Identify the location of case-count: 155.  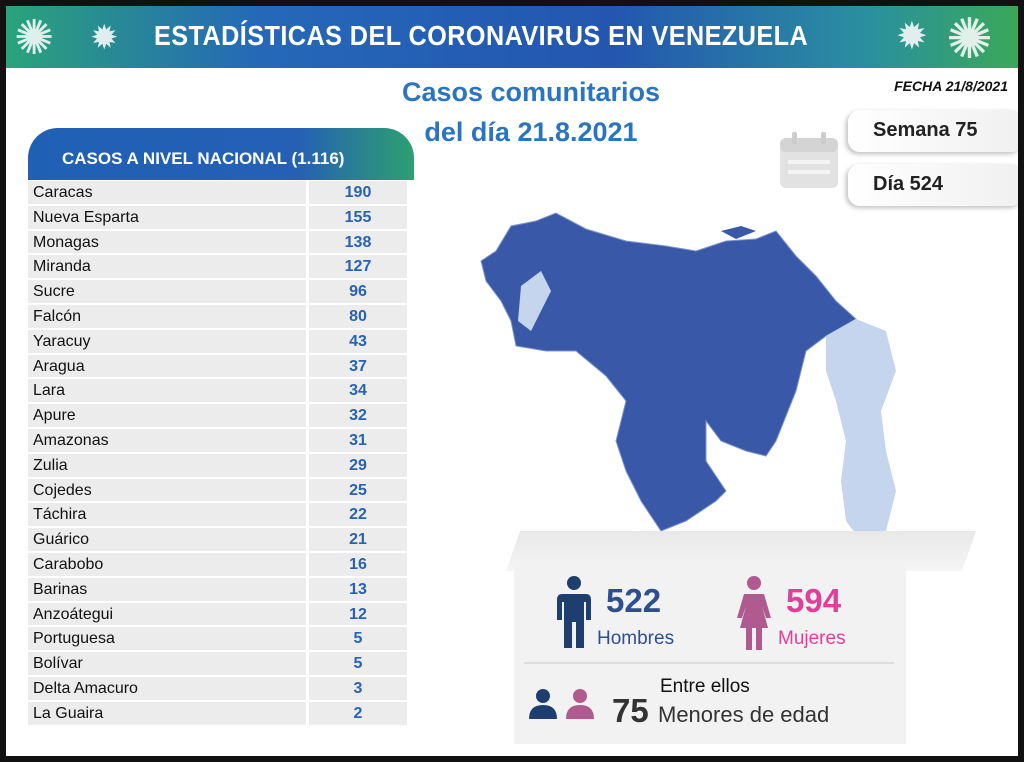
(358, 217).